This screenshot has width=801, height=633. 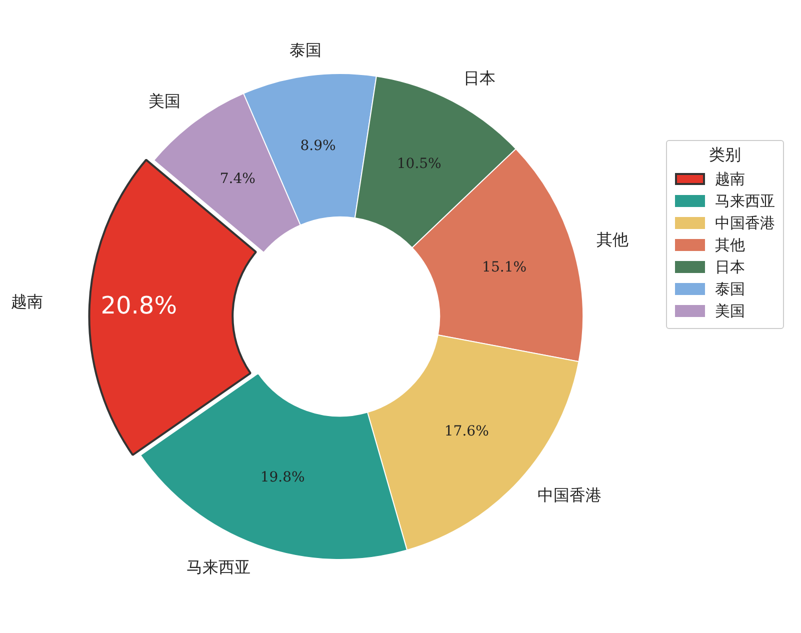 What do you see at coordinates (504, 268) in the screenshot?
I see `data-label: 15.1%` at bounding box center [504, 268].